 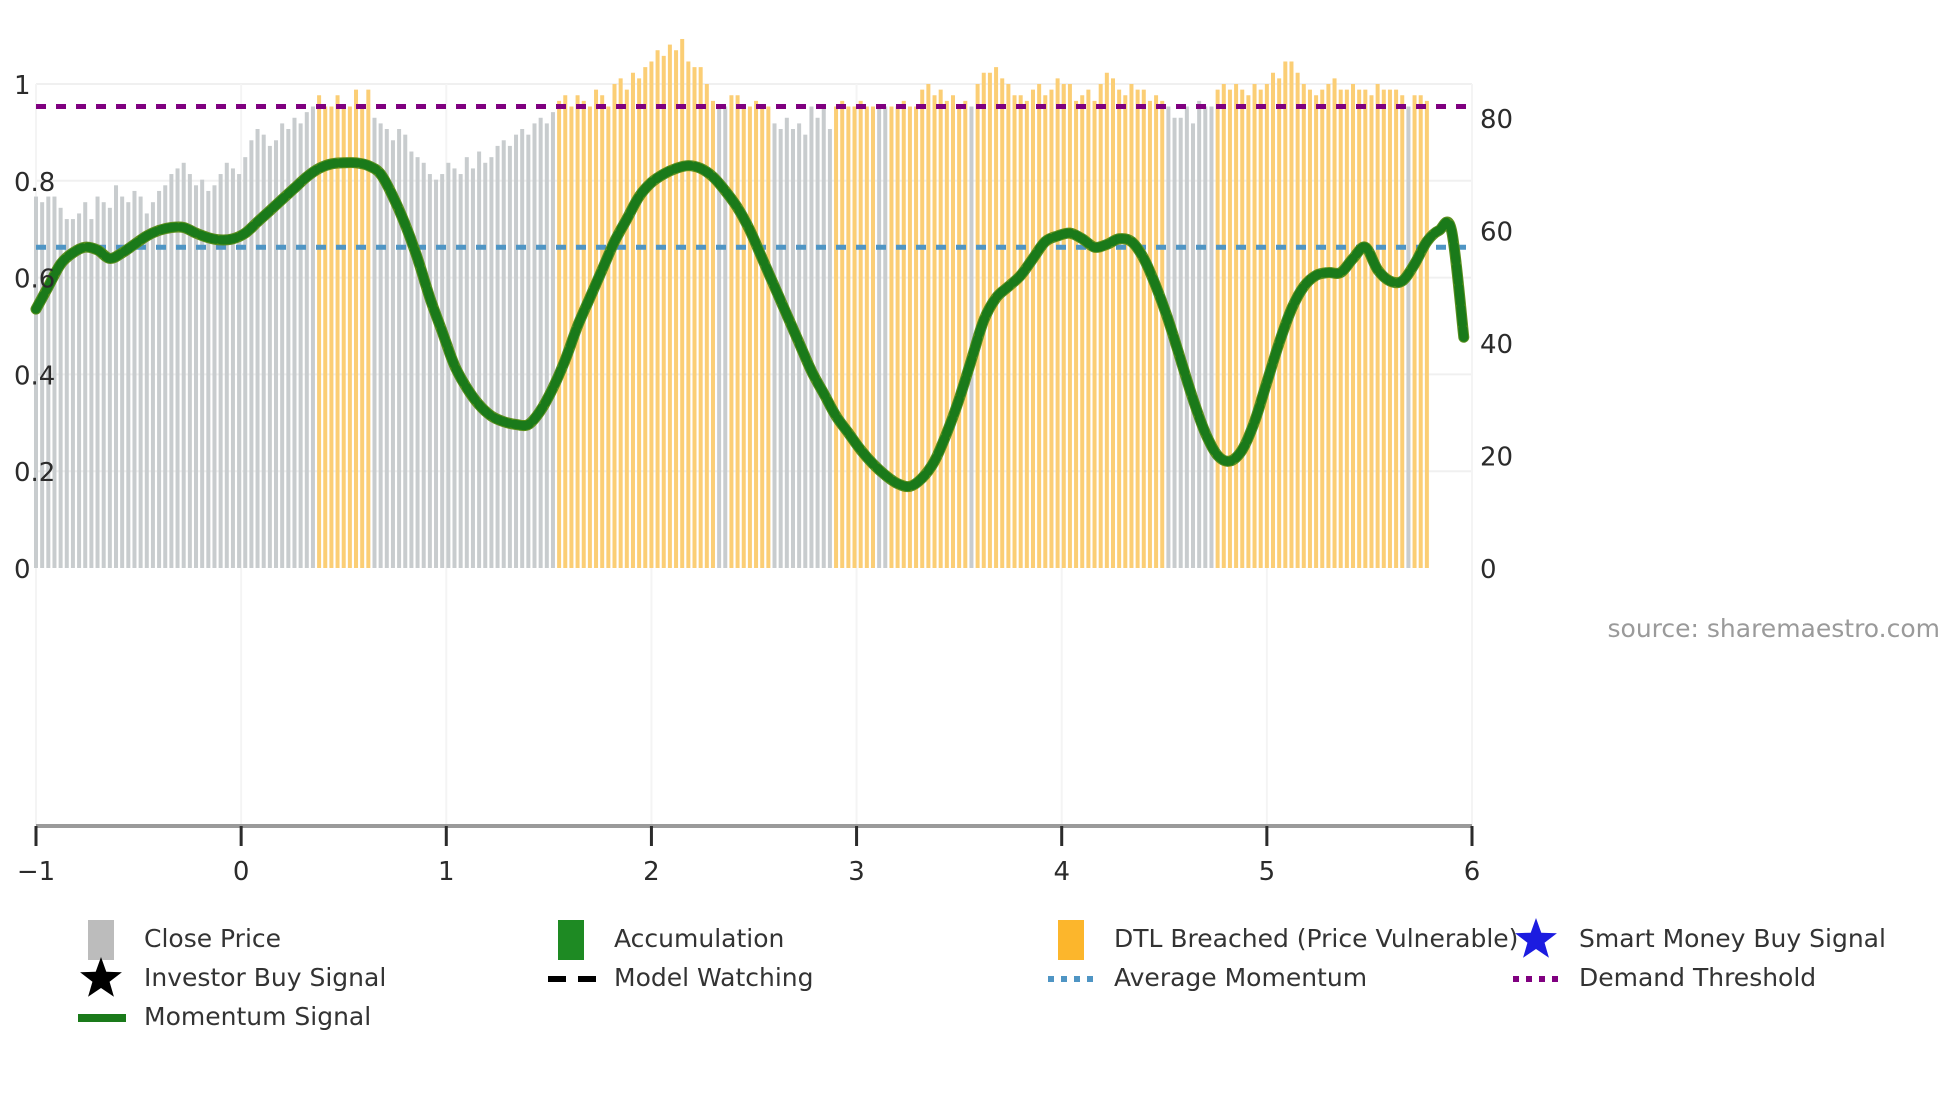 What do you see at coordinates (681, 977) in the screenshot?
I see `legend-model-watching: Model Watching` at bounding box center [681, 977].